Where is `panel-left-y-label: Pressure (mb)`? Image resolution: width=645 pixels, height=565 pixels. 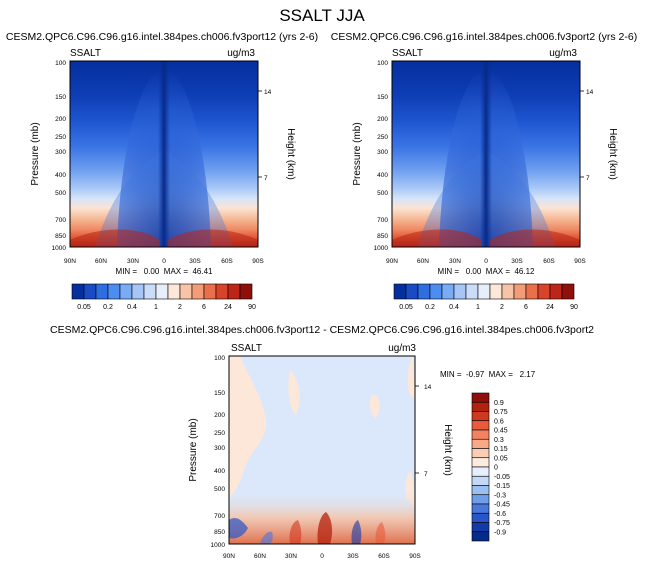
panel-left-y-label: Pressure (mb) is located at coordinates (35, 153).